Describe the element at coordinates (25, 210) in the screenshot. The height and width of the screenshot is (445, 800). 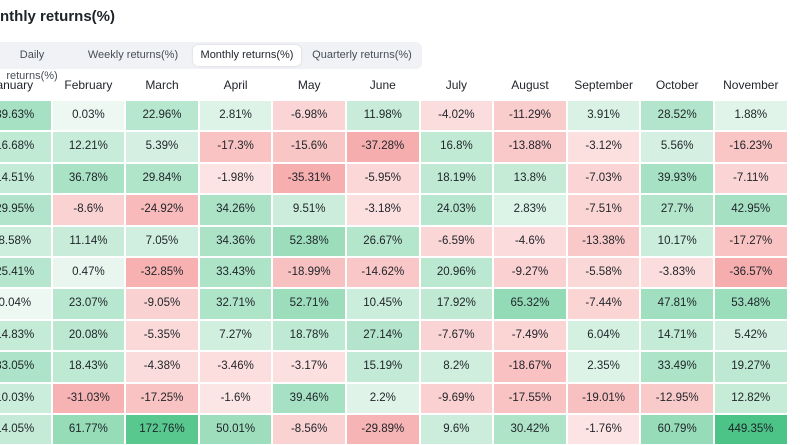
I see `return-cell: 29.95%` at that location.